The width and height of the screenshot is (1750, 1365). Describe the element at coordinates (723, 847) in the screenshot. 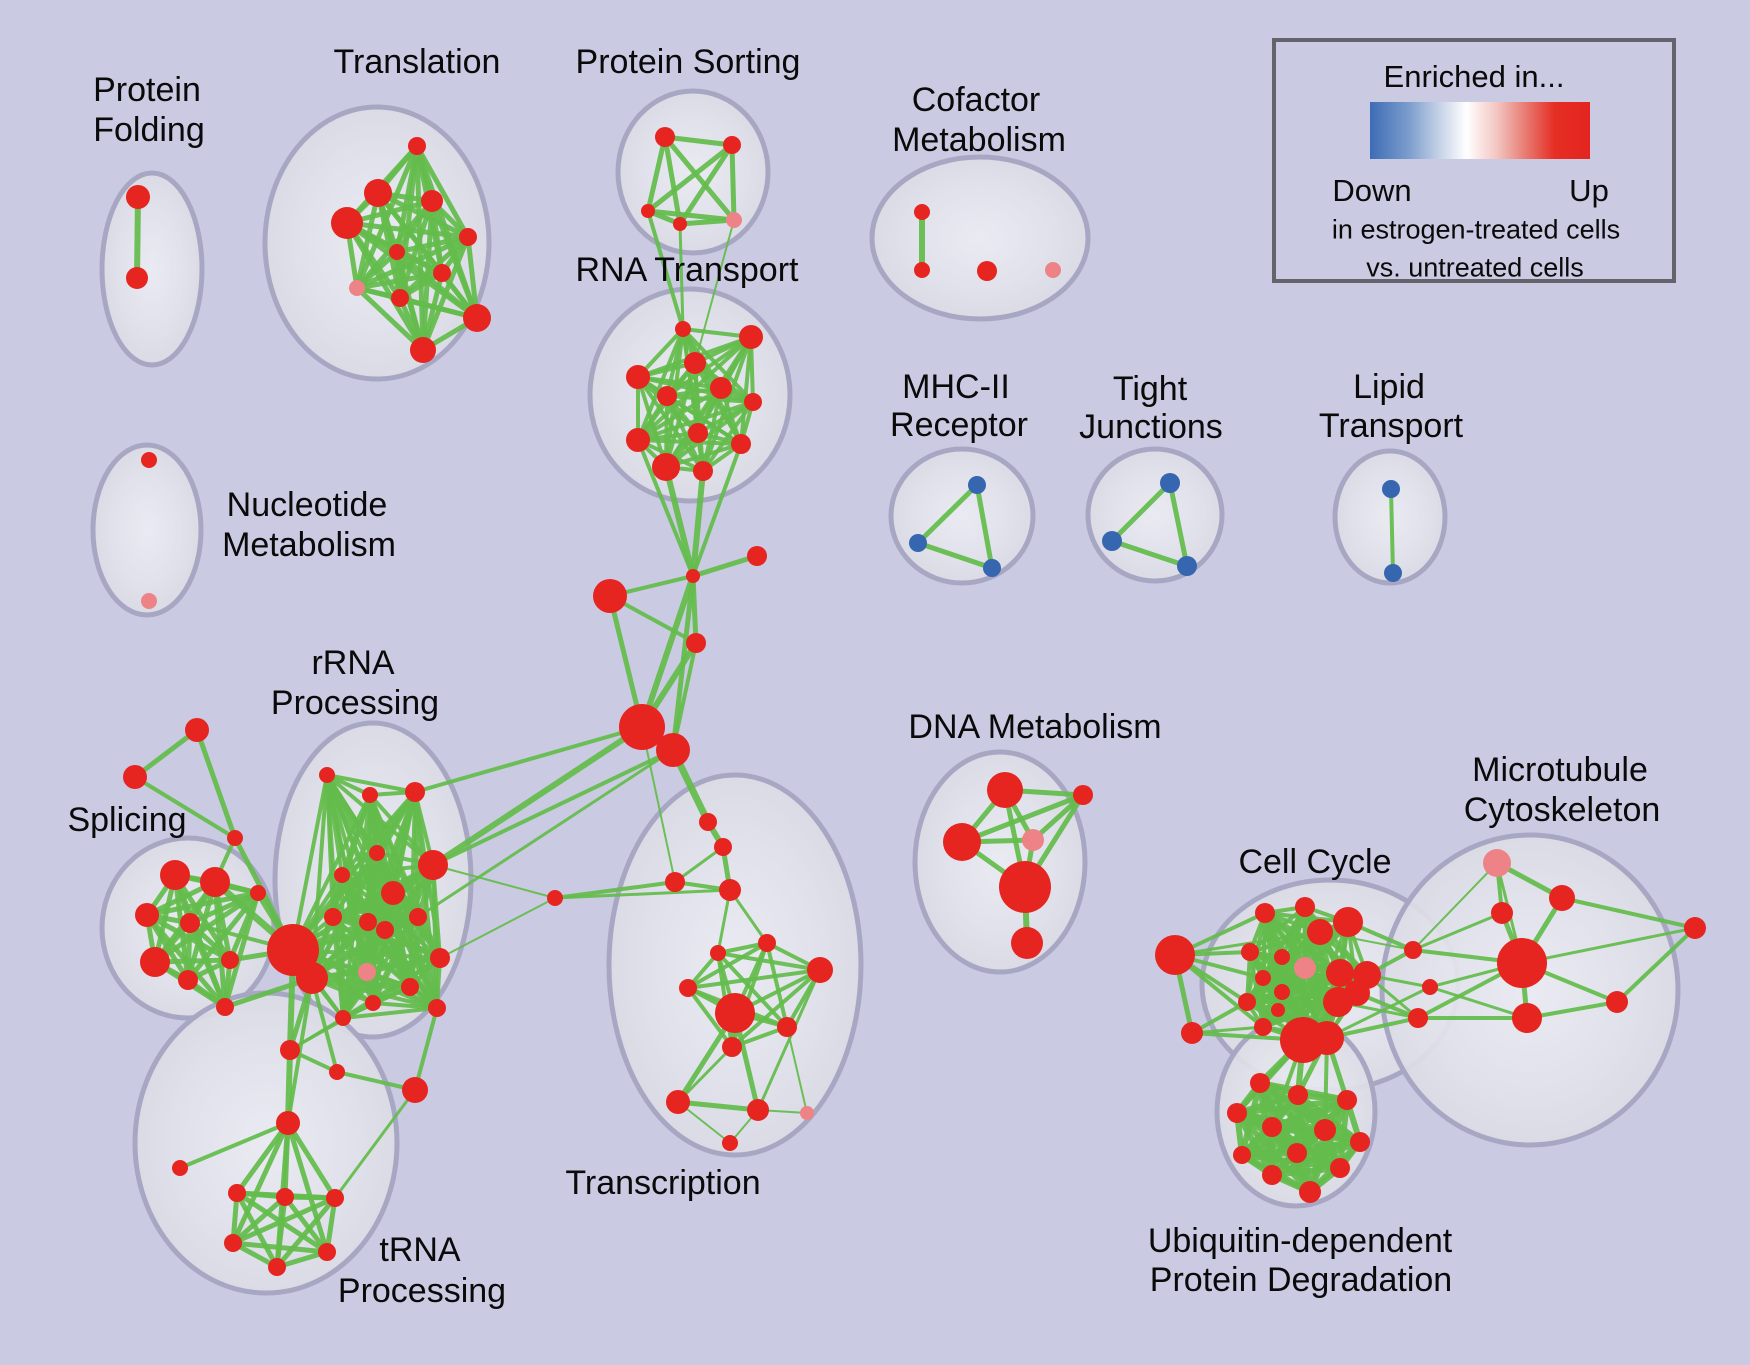

I see `node-tx2` at that location.